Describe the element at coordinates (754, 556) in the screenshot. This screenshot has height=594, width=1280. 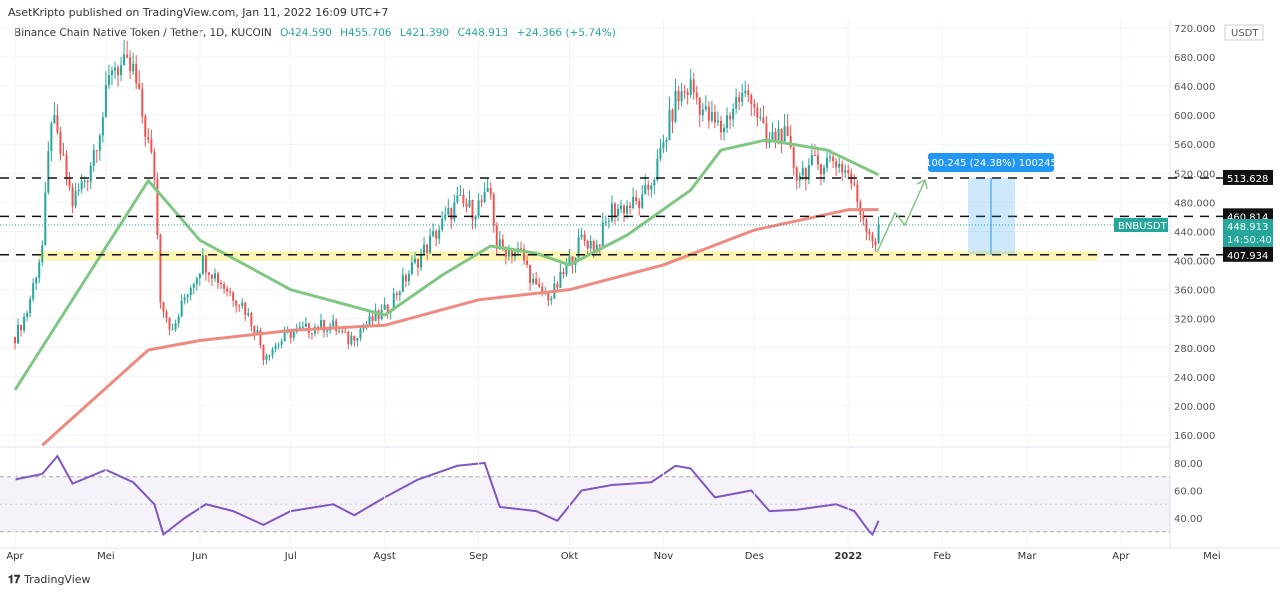
I see `time-tick-label: Des` at that location.